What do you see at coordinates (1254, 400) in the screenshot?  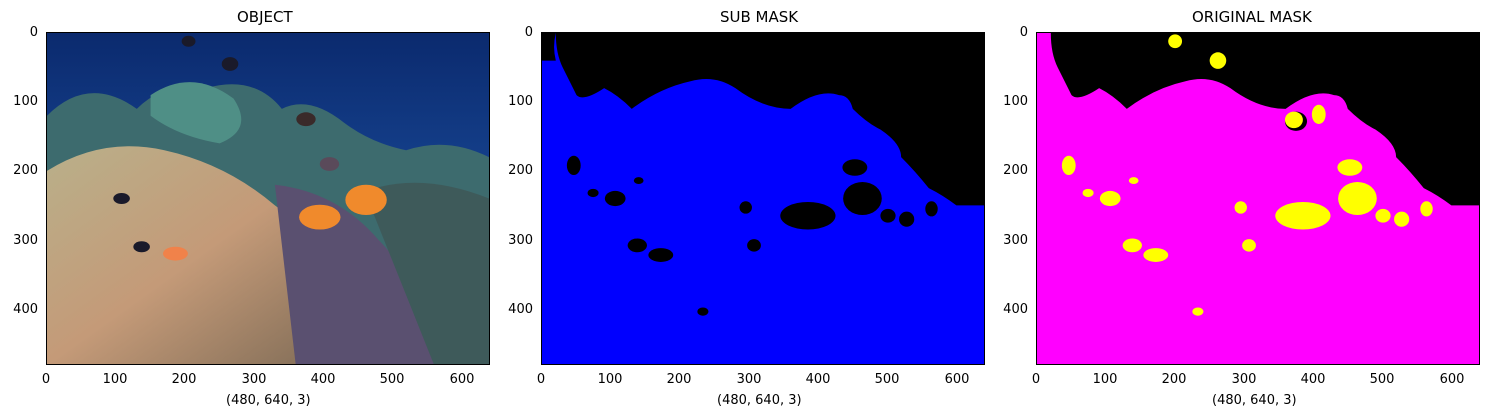 I see `original-mask-xlabel: (480, 640, 3)` at bounding box center [1254, 400].